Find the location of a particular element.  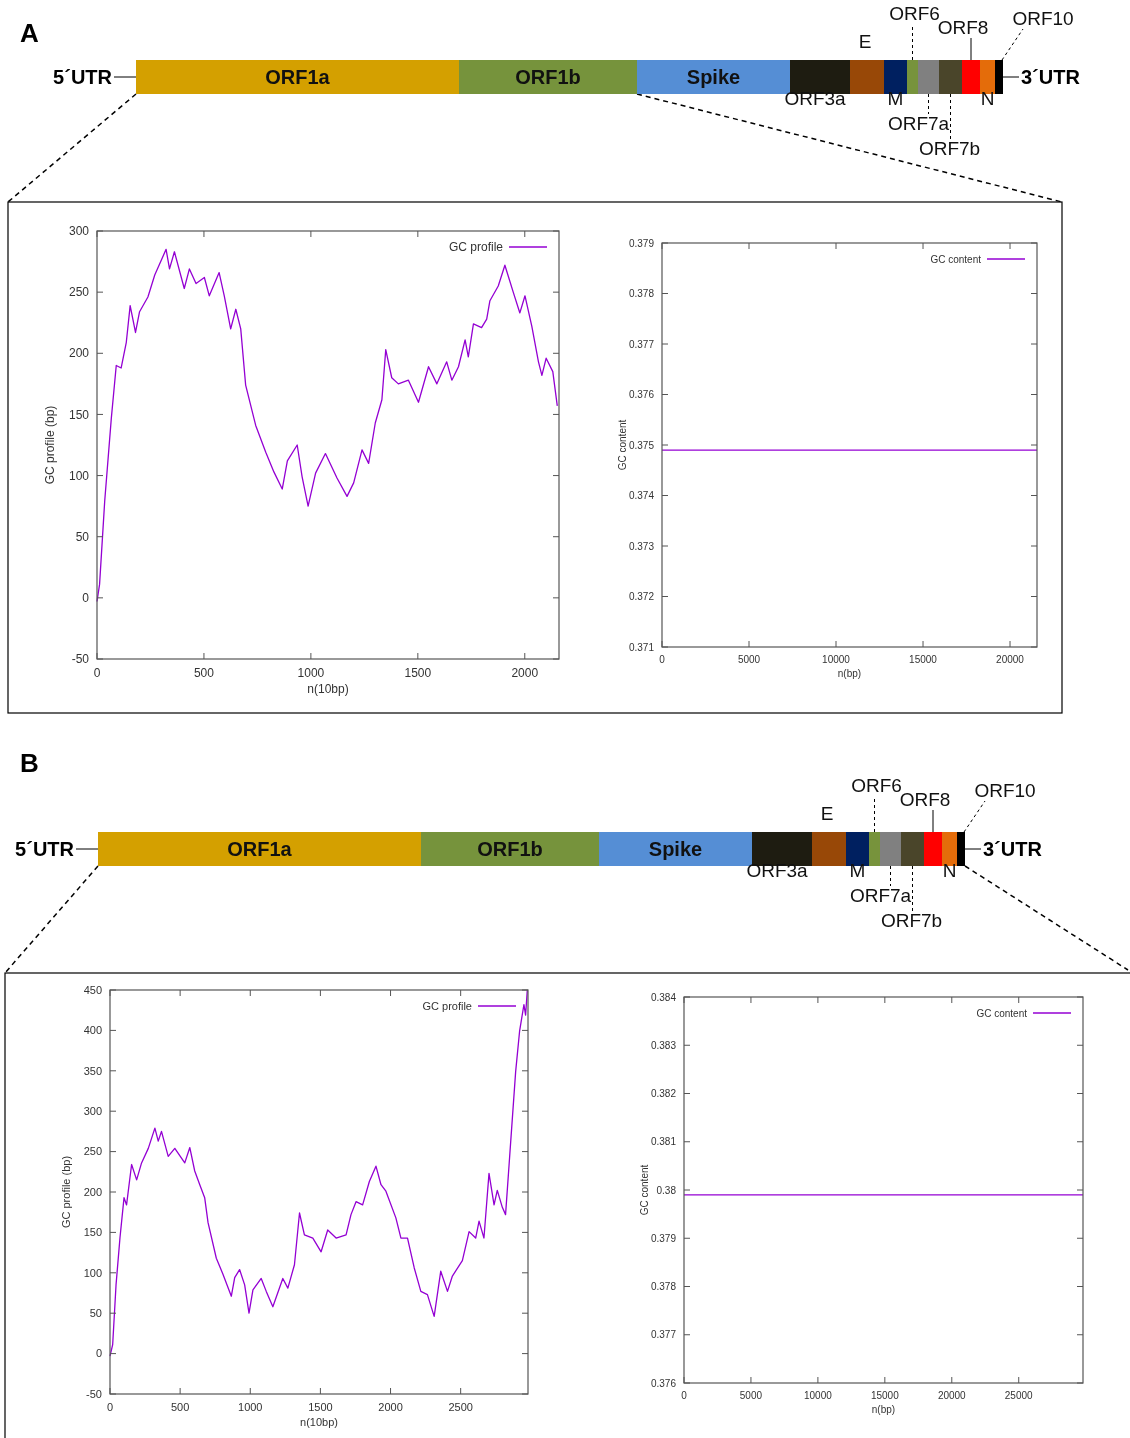

y-tick-label: 0.373 is located at coordinates (641, 546).